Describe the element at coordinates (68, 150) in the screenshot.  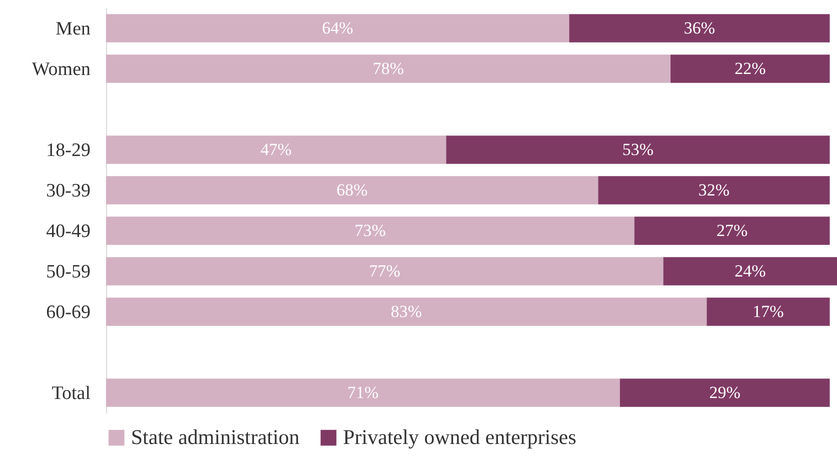
I see `y-tick-label: 18-29` at that location.